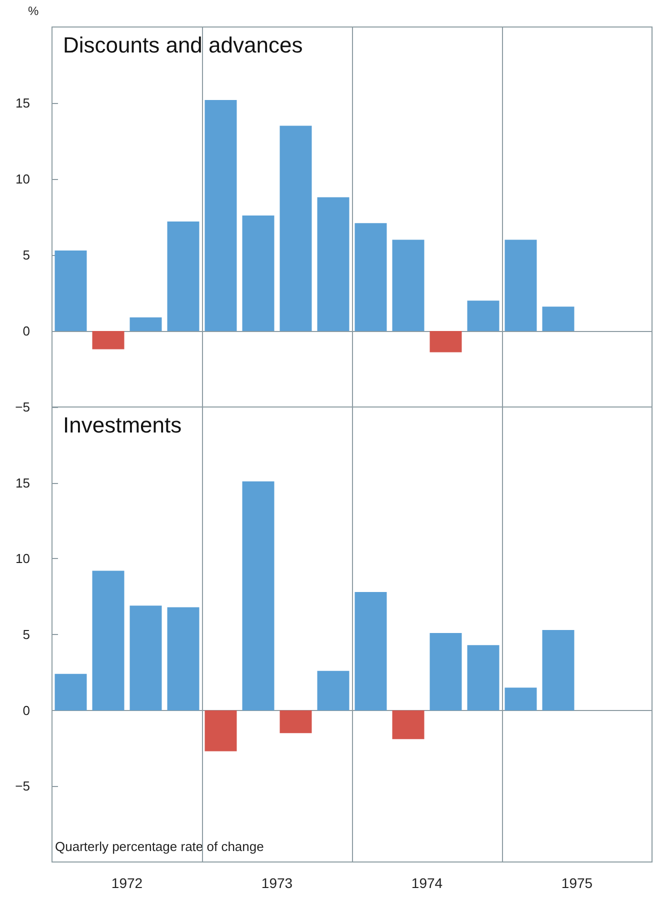  What do you see at coordinates (183, 45) in the screenshot?
I see `chart-title: Discounts and advances` at bounding box center [183, 45].